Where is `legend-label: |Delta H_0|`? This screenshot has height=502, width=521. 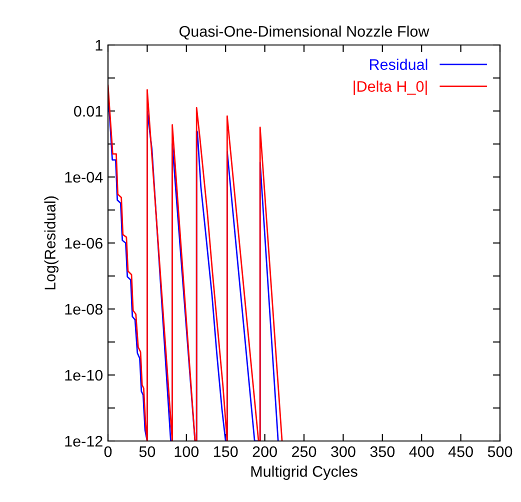 legend-label: |Delta H_0| is located at coordinates (390, 87).